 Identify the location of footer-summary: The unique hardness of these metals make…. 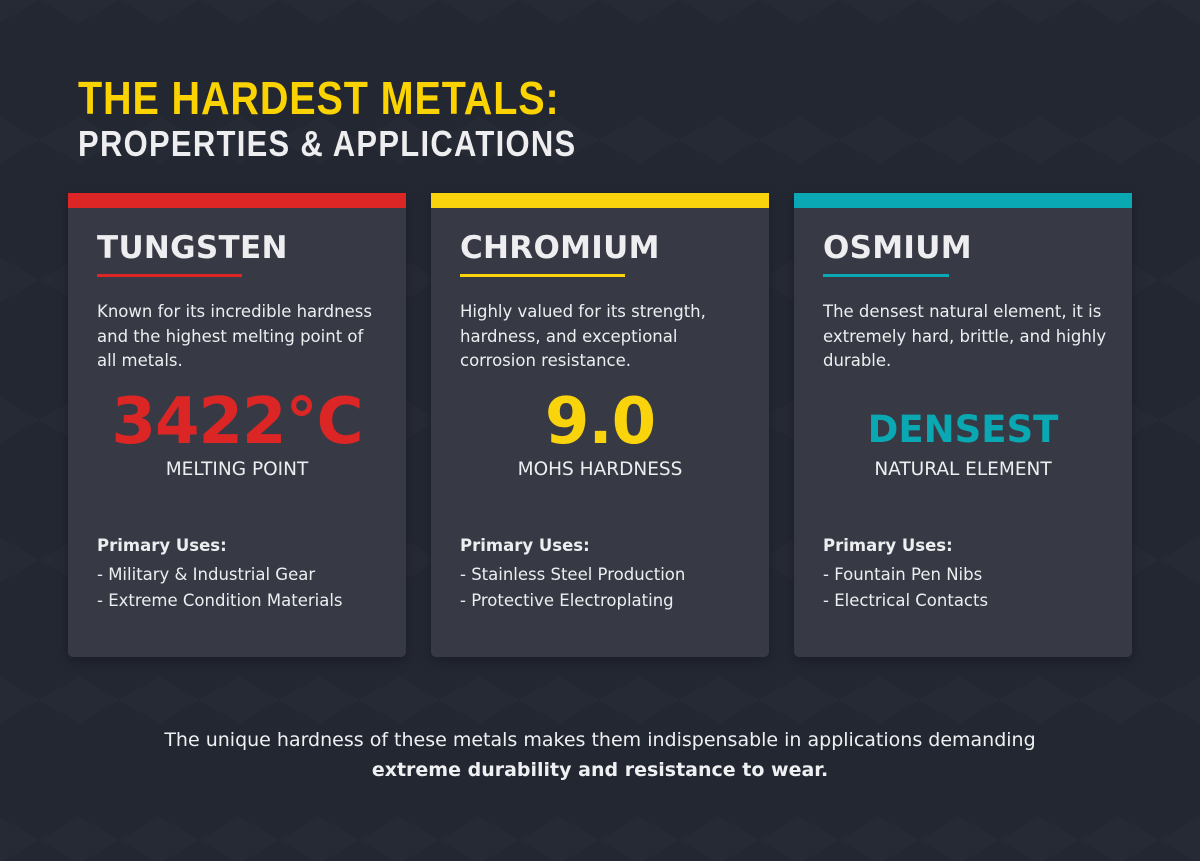
(600, 755).